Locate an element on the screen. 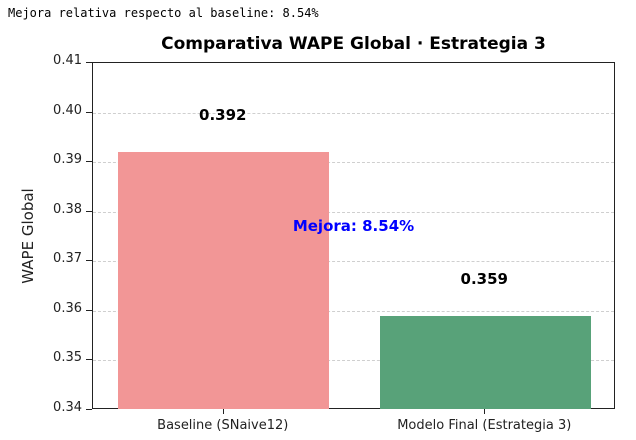 Image resolution: width=636 pixels, height=440 pixels. improvement-annotation: Mejora: 8.54% is located at coordinates (353, 226).